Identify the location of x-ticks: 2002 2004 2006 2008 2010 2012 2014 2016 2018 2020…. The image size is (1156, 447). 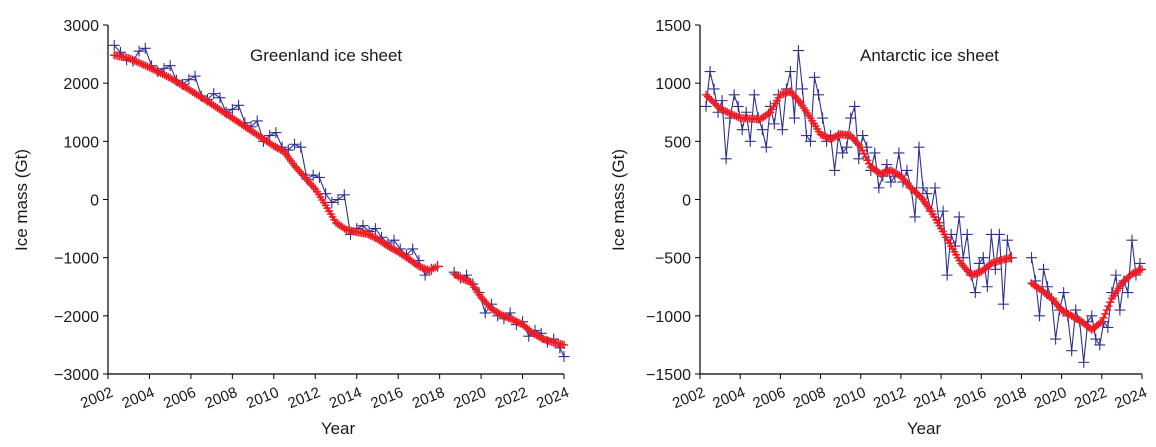
(324, 393).